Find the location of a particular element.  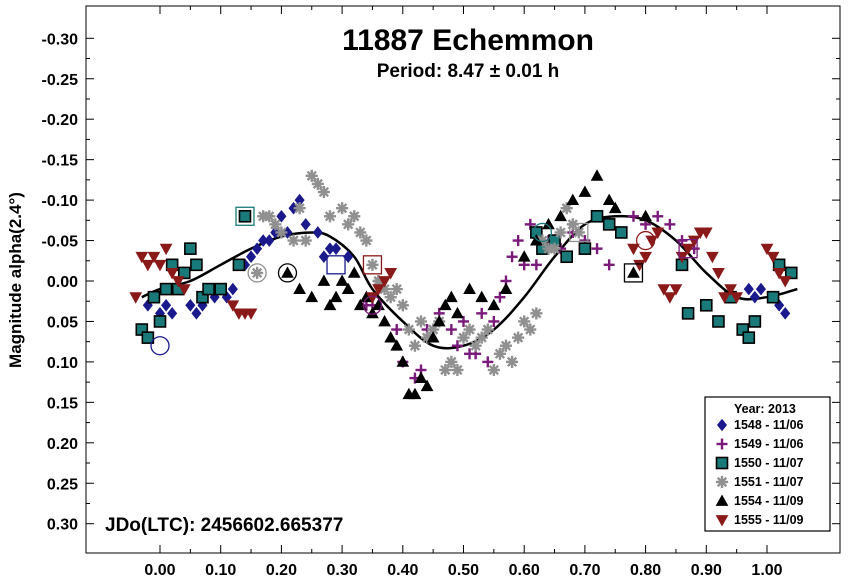

chart-title: 11887 Echemmon is located at coordinates (468, 40).